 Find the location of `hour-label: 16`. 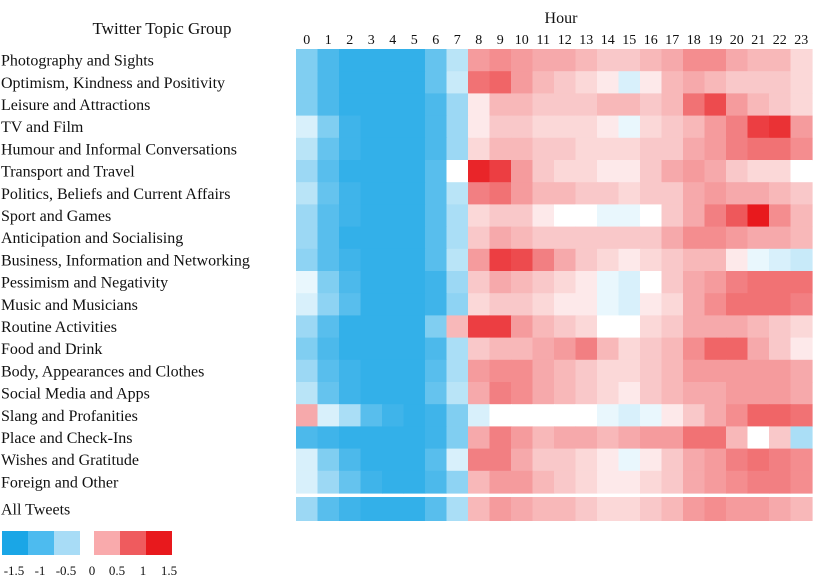

hour-label: 16 is located at coordinates (651, 40).